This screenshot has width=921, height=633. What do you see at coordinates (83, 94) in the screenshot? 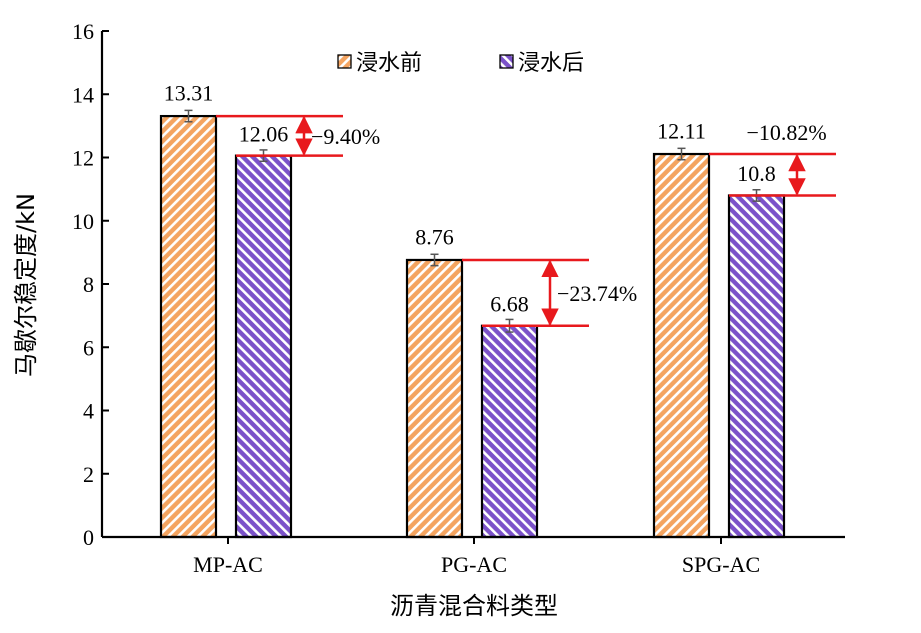
I see `y-tick-label: 14` at bounding box center [83, 94].